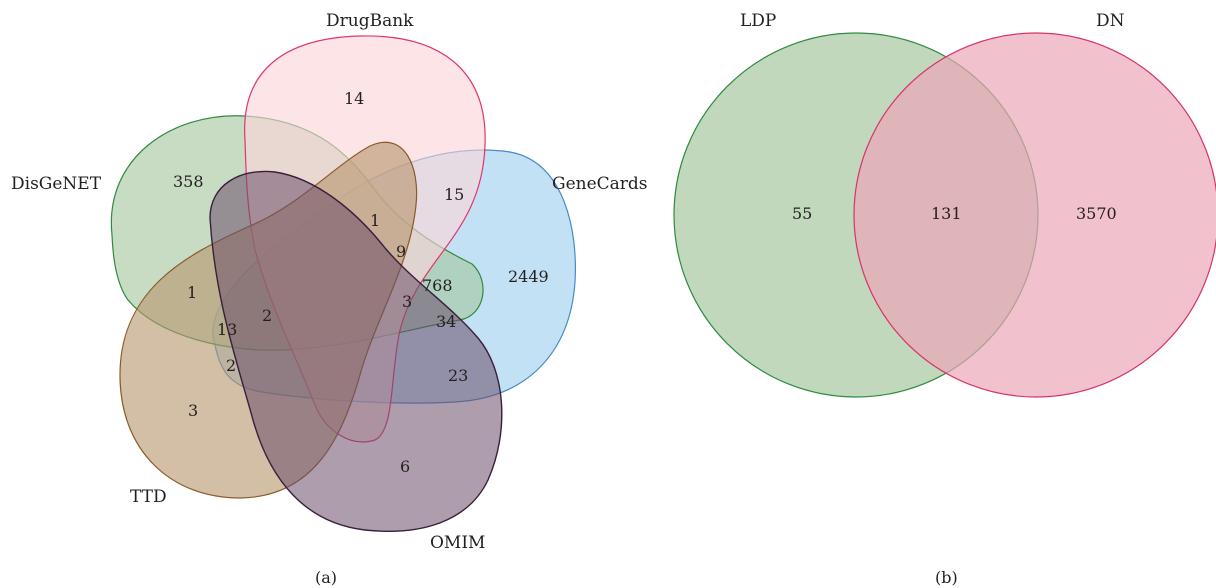 This screenshot has height=588, width=1216. Describe the element at coordinates (401, 251) in the screenshot. I see `count-drugbank-genecards-omim: 9` at that location.